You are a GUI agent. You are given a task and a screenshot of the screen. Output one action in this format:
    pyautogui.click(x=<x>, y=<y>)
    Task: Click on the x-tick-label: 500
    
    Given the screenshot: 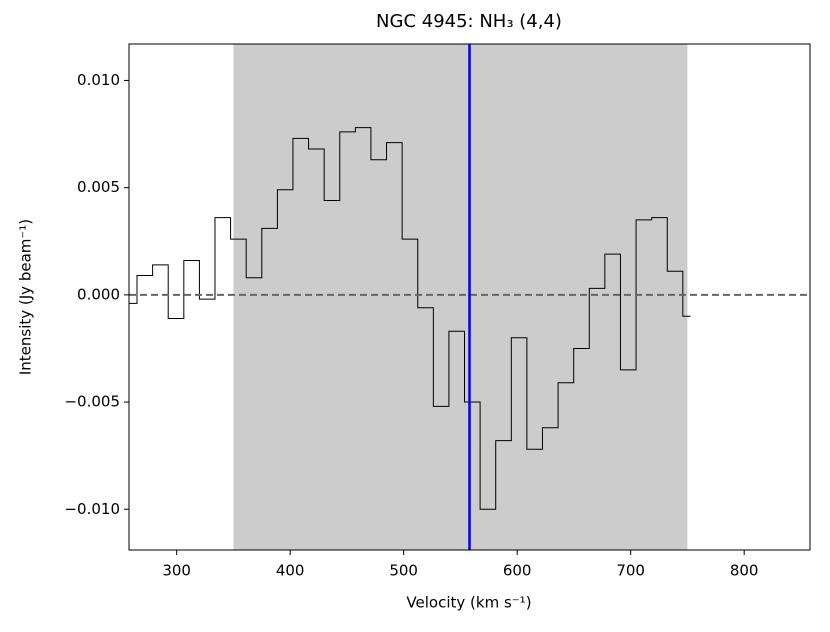 What is the action you would take?
    pyautogui.click(x=403, y=571)
    